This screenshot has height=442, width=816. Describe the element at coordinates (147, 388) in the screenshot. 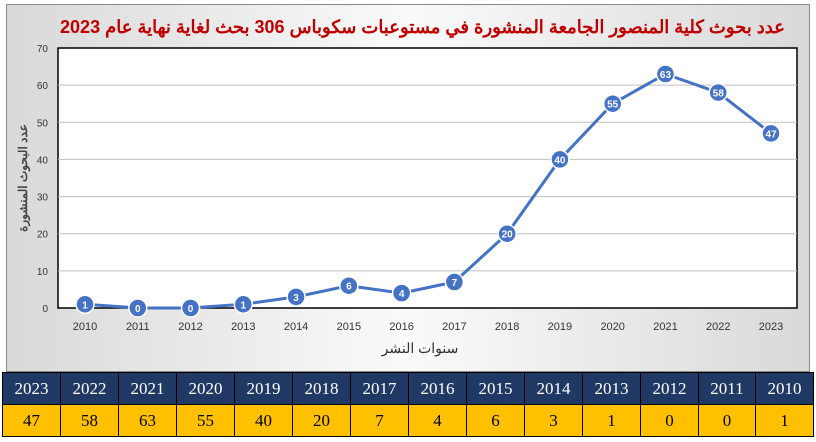

I see `year-cell: 2021` at that location.